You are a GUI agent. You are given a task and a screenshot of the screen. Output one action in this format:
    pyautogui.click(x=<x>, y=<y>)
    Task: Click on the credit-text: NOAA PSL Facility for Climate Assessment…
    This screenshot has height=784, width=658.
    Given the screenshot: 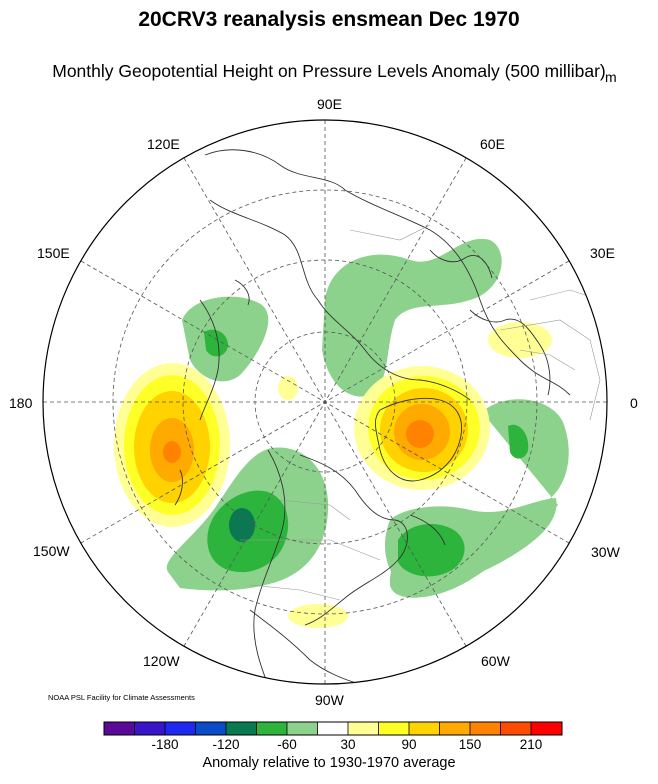 What is the action you would take?
    pyautogui.click(x=121, y=697)
    